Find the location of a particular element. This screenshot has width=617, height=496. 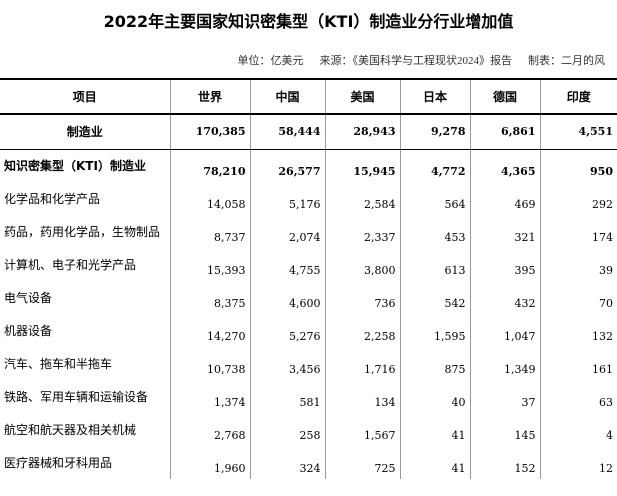

row-label: 机器设备 is located at coordinates (28, 331).